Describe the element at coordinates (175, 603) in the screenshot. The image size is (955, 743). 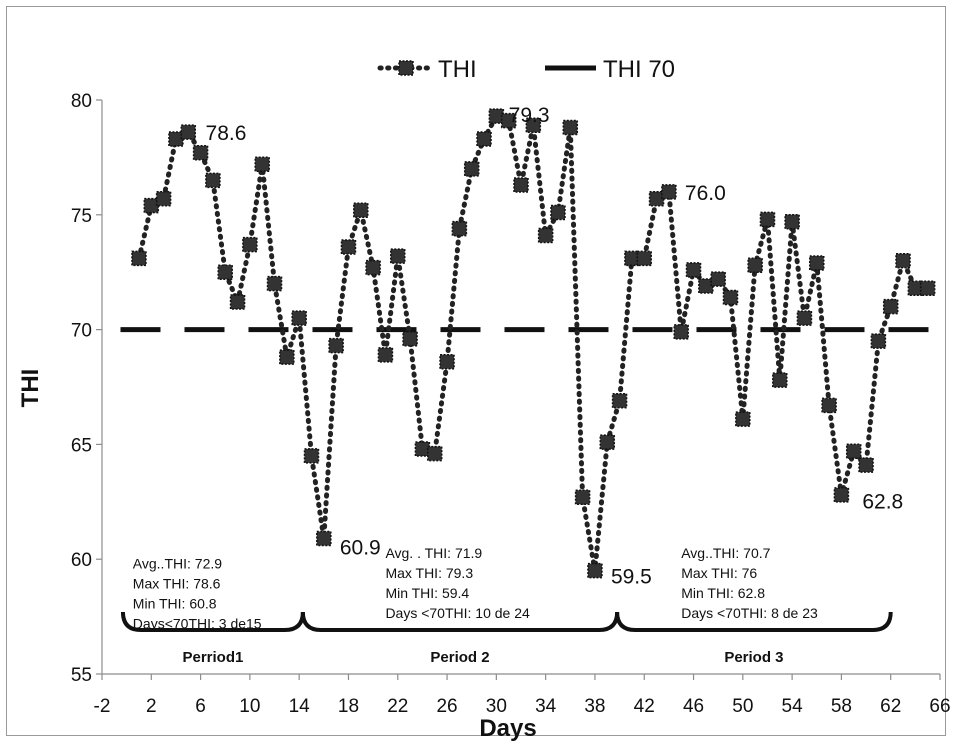
I see `period-stat-line: Min THI: 60.8` at that location.